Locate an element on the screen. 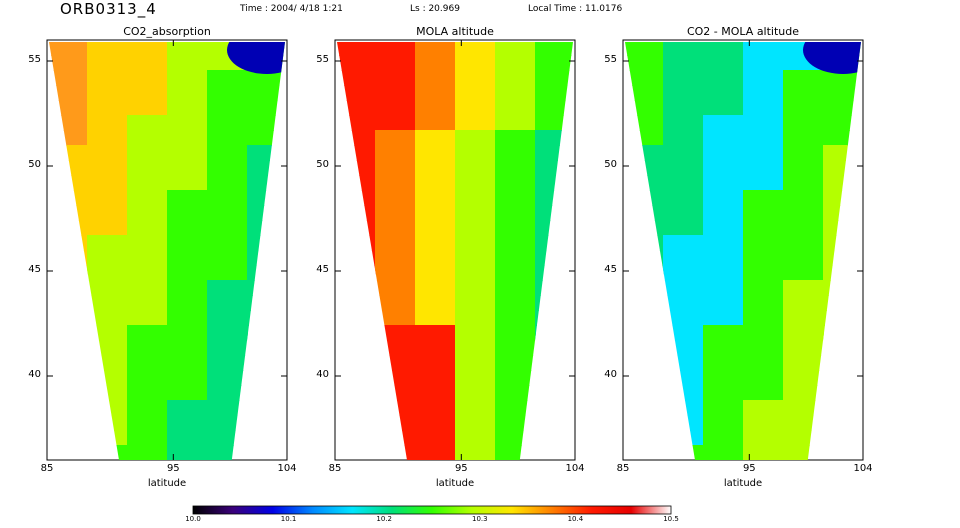 The width and height of the screenshot is (960, 528). x-tick-label: 104 is located at coordinates (287, 468).